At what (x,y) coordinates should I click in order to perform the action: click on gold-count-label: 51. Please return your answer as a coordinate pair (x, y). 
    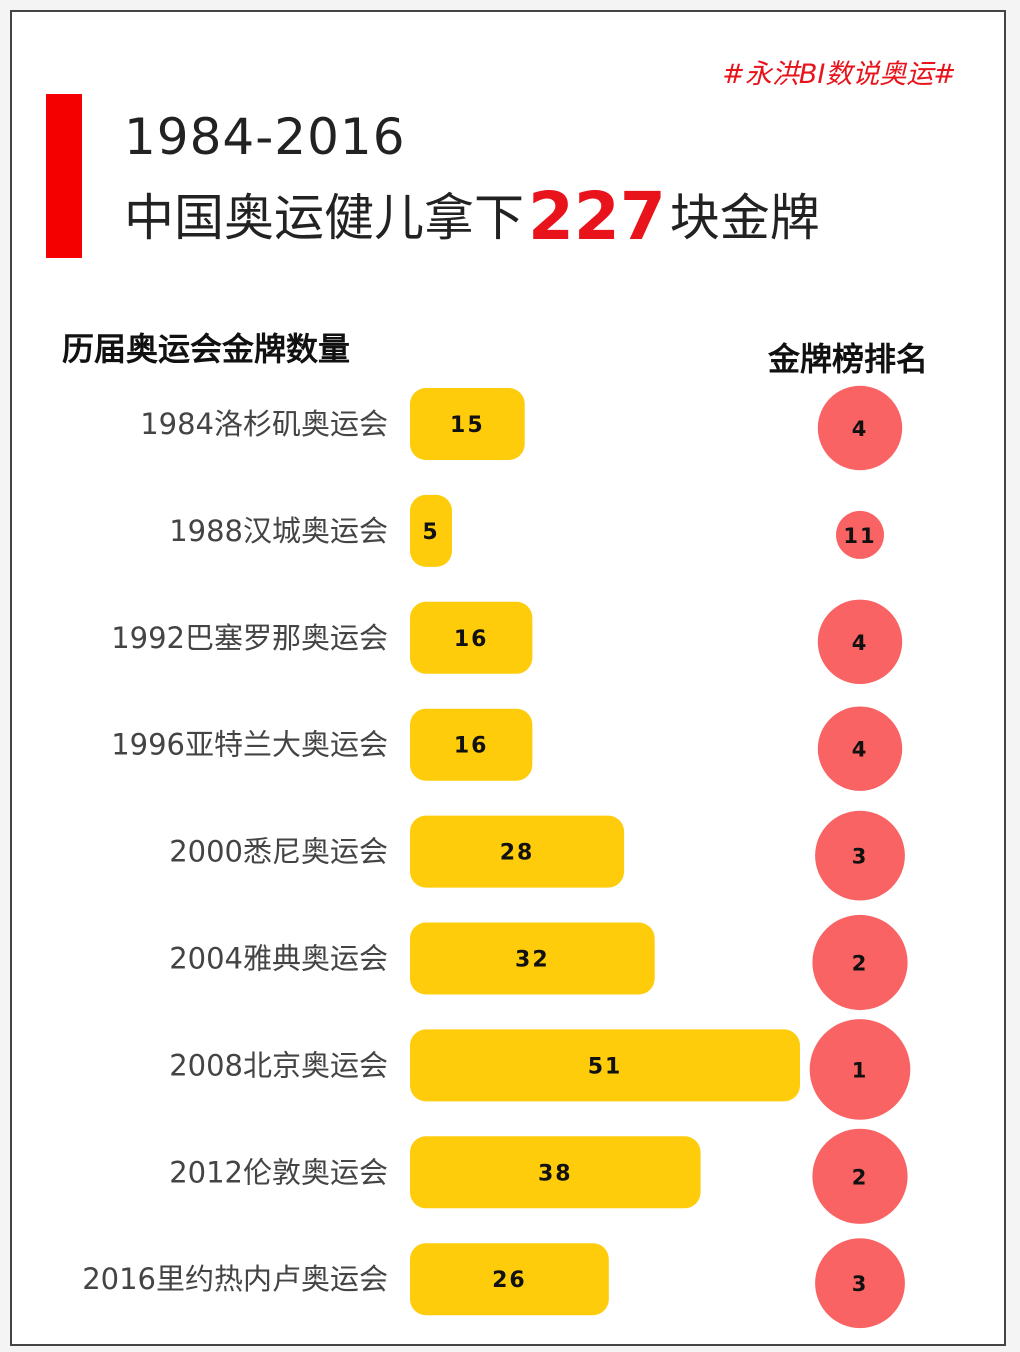
    Looking at the image, I should click on (605, 1066).